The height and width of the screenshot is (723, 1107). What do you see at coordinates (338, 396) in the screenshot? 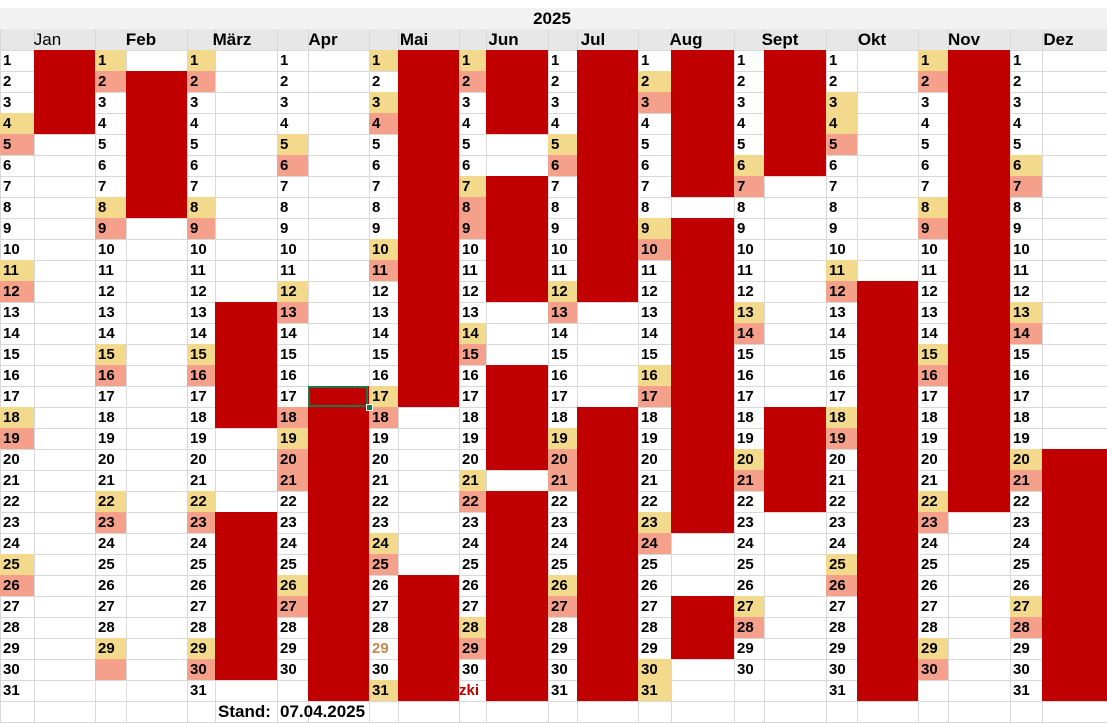
I see `selected-cell-outline` at bounding box center [338, 396].